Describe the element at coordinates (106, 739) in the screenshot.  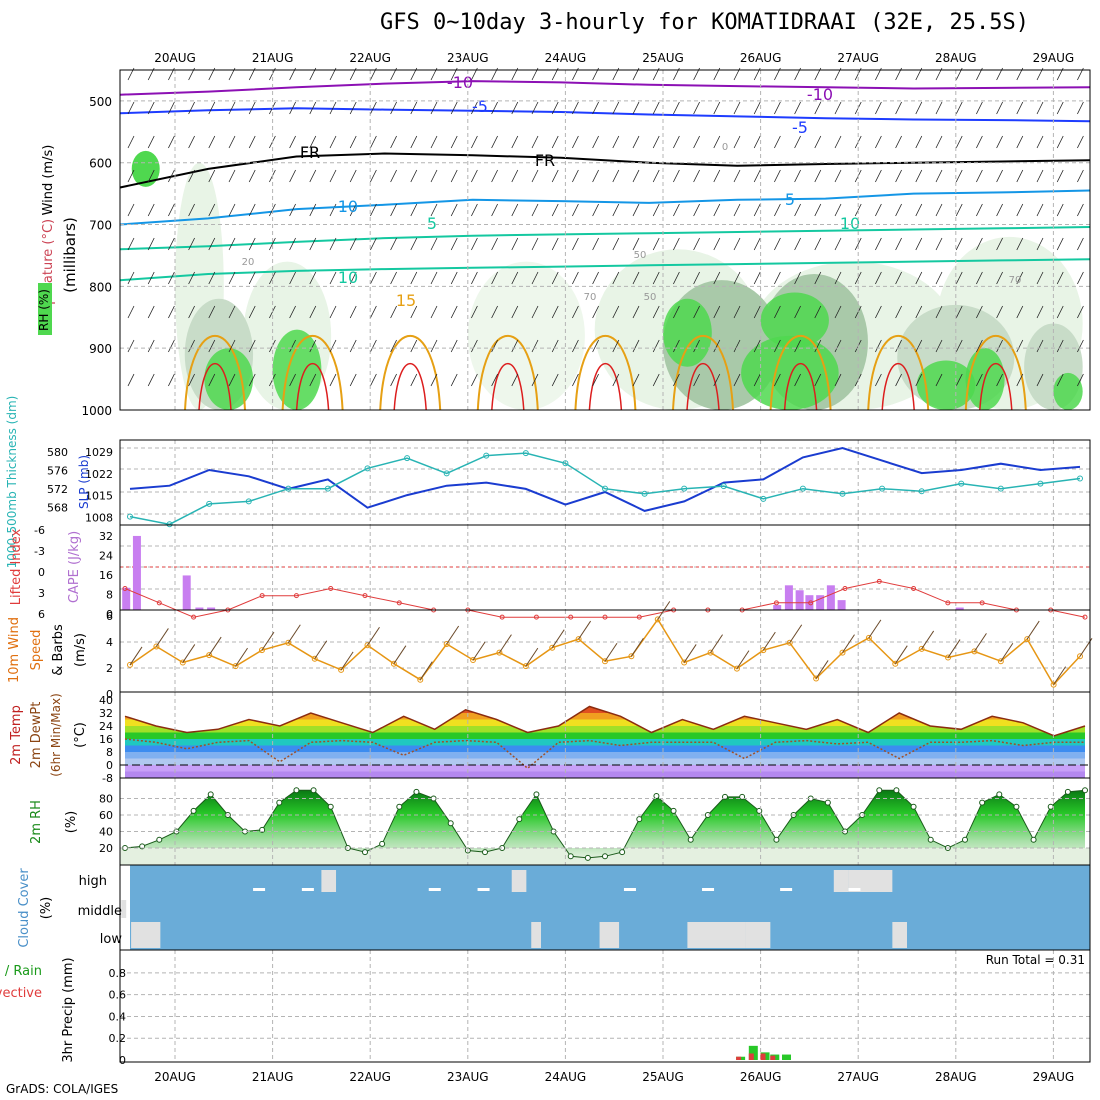
I see `y-tick-temp: 16` at that location.